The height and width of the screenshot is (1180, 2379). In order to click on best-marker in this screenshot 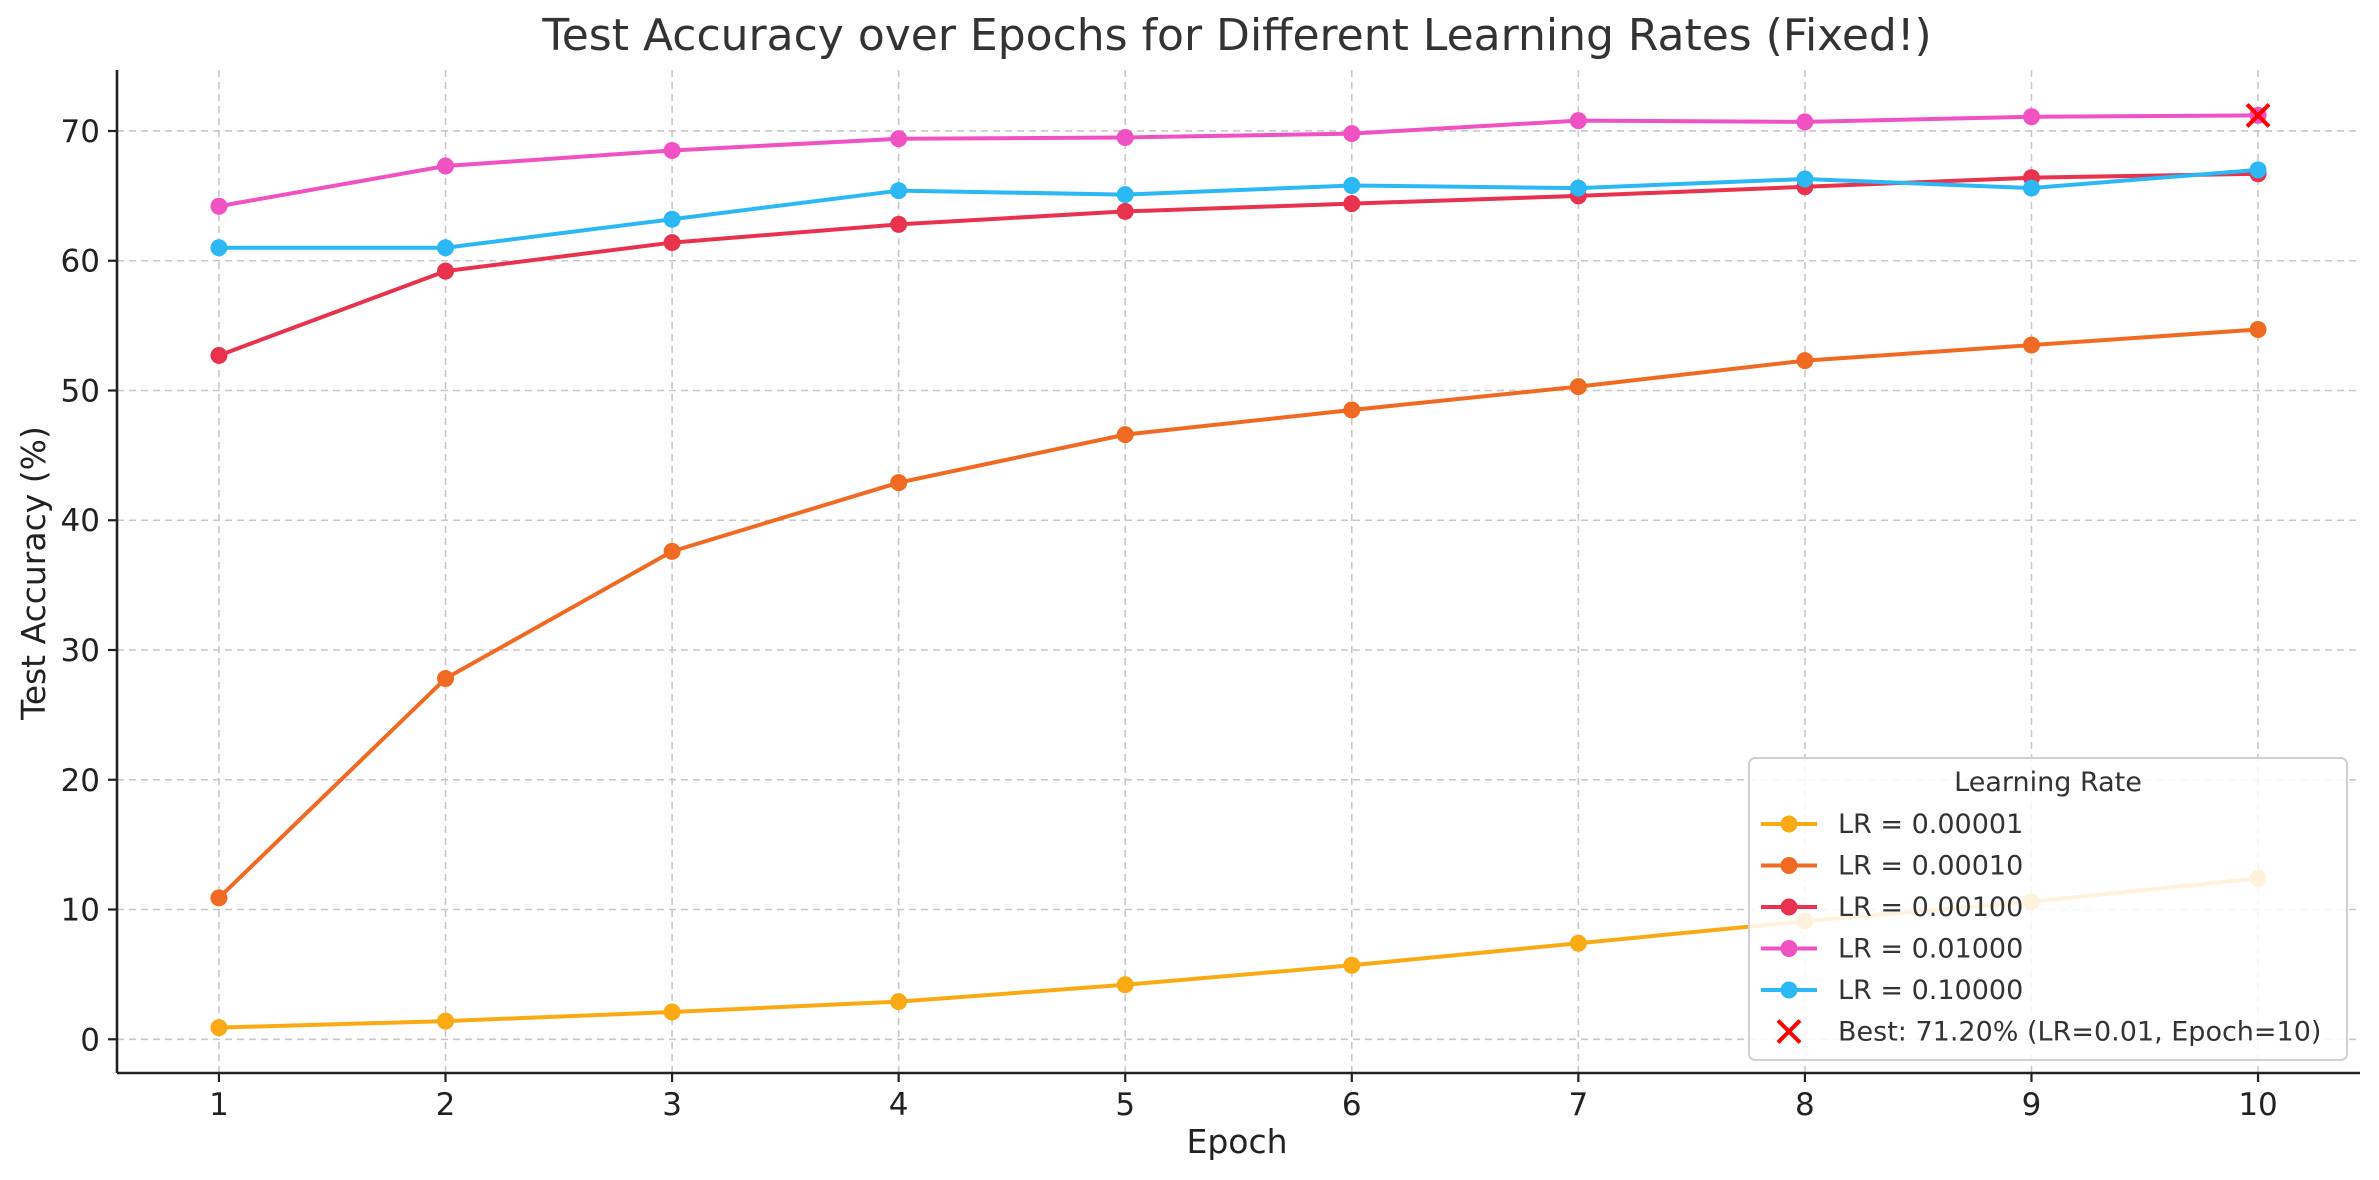, I will do `click(2258, 115)`.